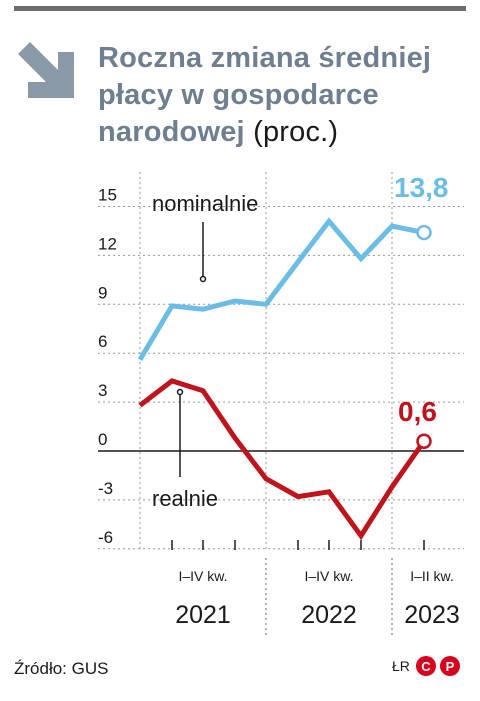 Image resolution: width=480 pixels, height=701 pixels. Describe the element at coordinates (107, 366) in the screenshot. I see `y-axis-ticks: 15 12 9 6 3 0 -3 -6` at that location.